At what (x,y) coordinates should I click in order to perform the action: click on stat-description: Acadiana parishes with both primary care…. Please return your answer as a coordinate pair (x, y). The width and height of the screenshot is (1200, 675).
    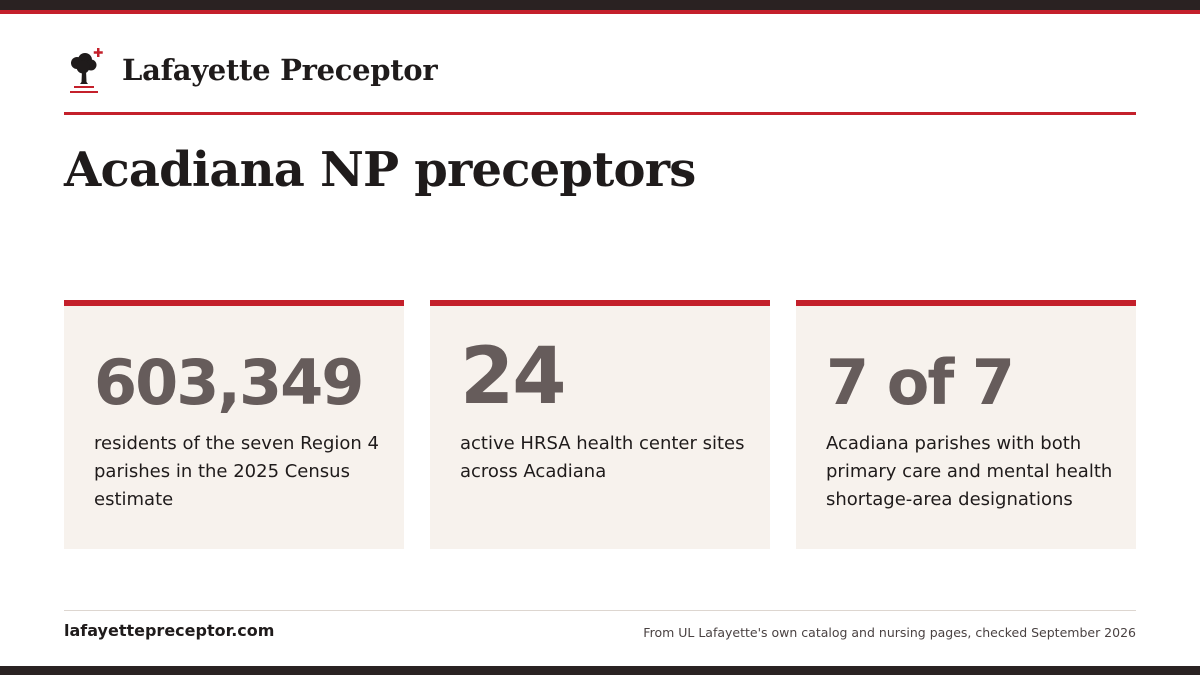
    Looking at the image, I should click on (969, 471).